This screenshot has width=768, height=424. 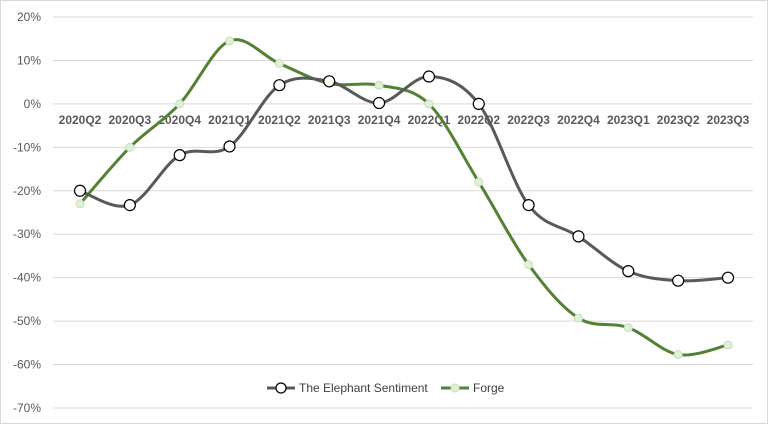 What do you see at coordinates (27, 234) in the screenshot?
I see `y-tick-label: -30%` at bounding box center [27, 234].